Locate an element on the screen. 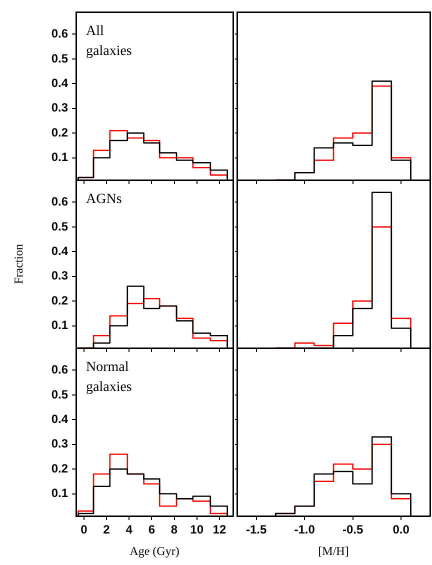 The width and height of the screenshot is (432, 565). x-tick-label: 8 is located at coordinates (174, 529).